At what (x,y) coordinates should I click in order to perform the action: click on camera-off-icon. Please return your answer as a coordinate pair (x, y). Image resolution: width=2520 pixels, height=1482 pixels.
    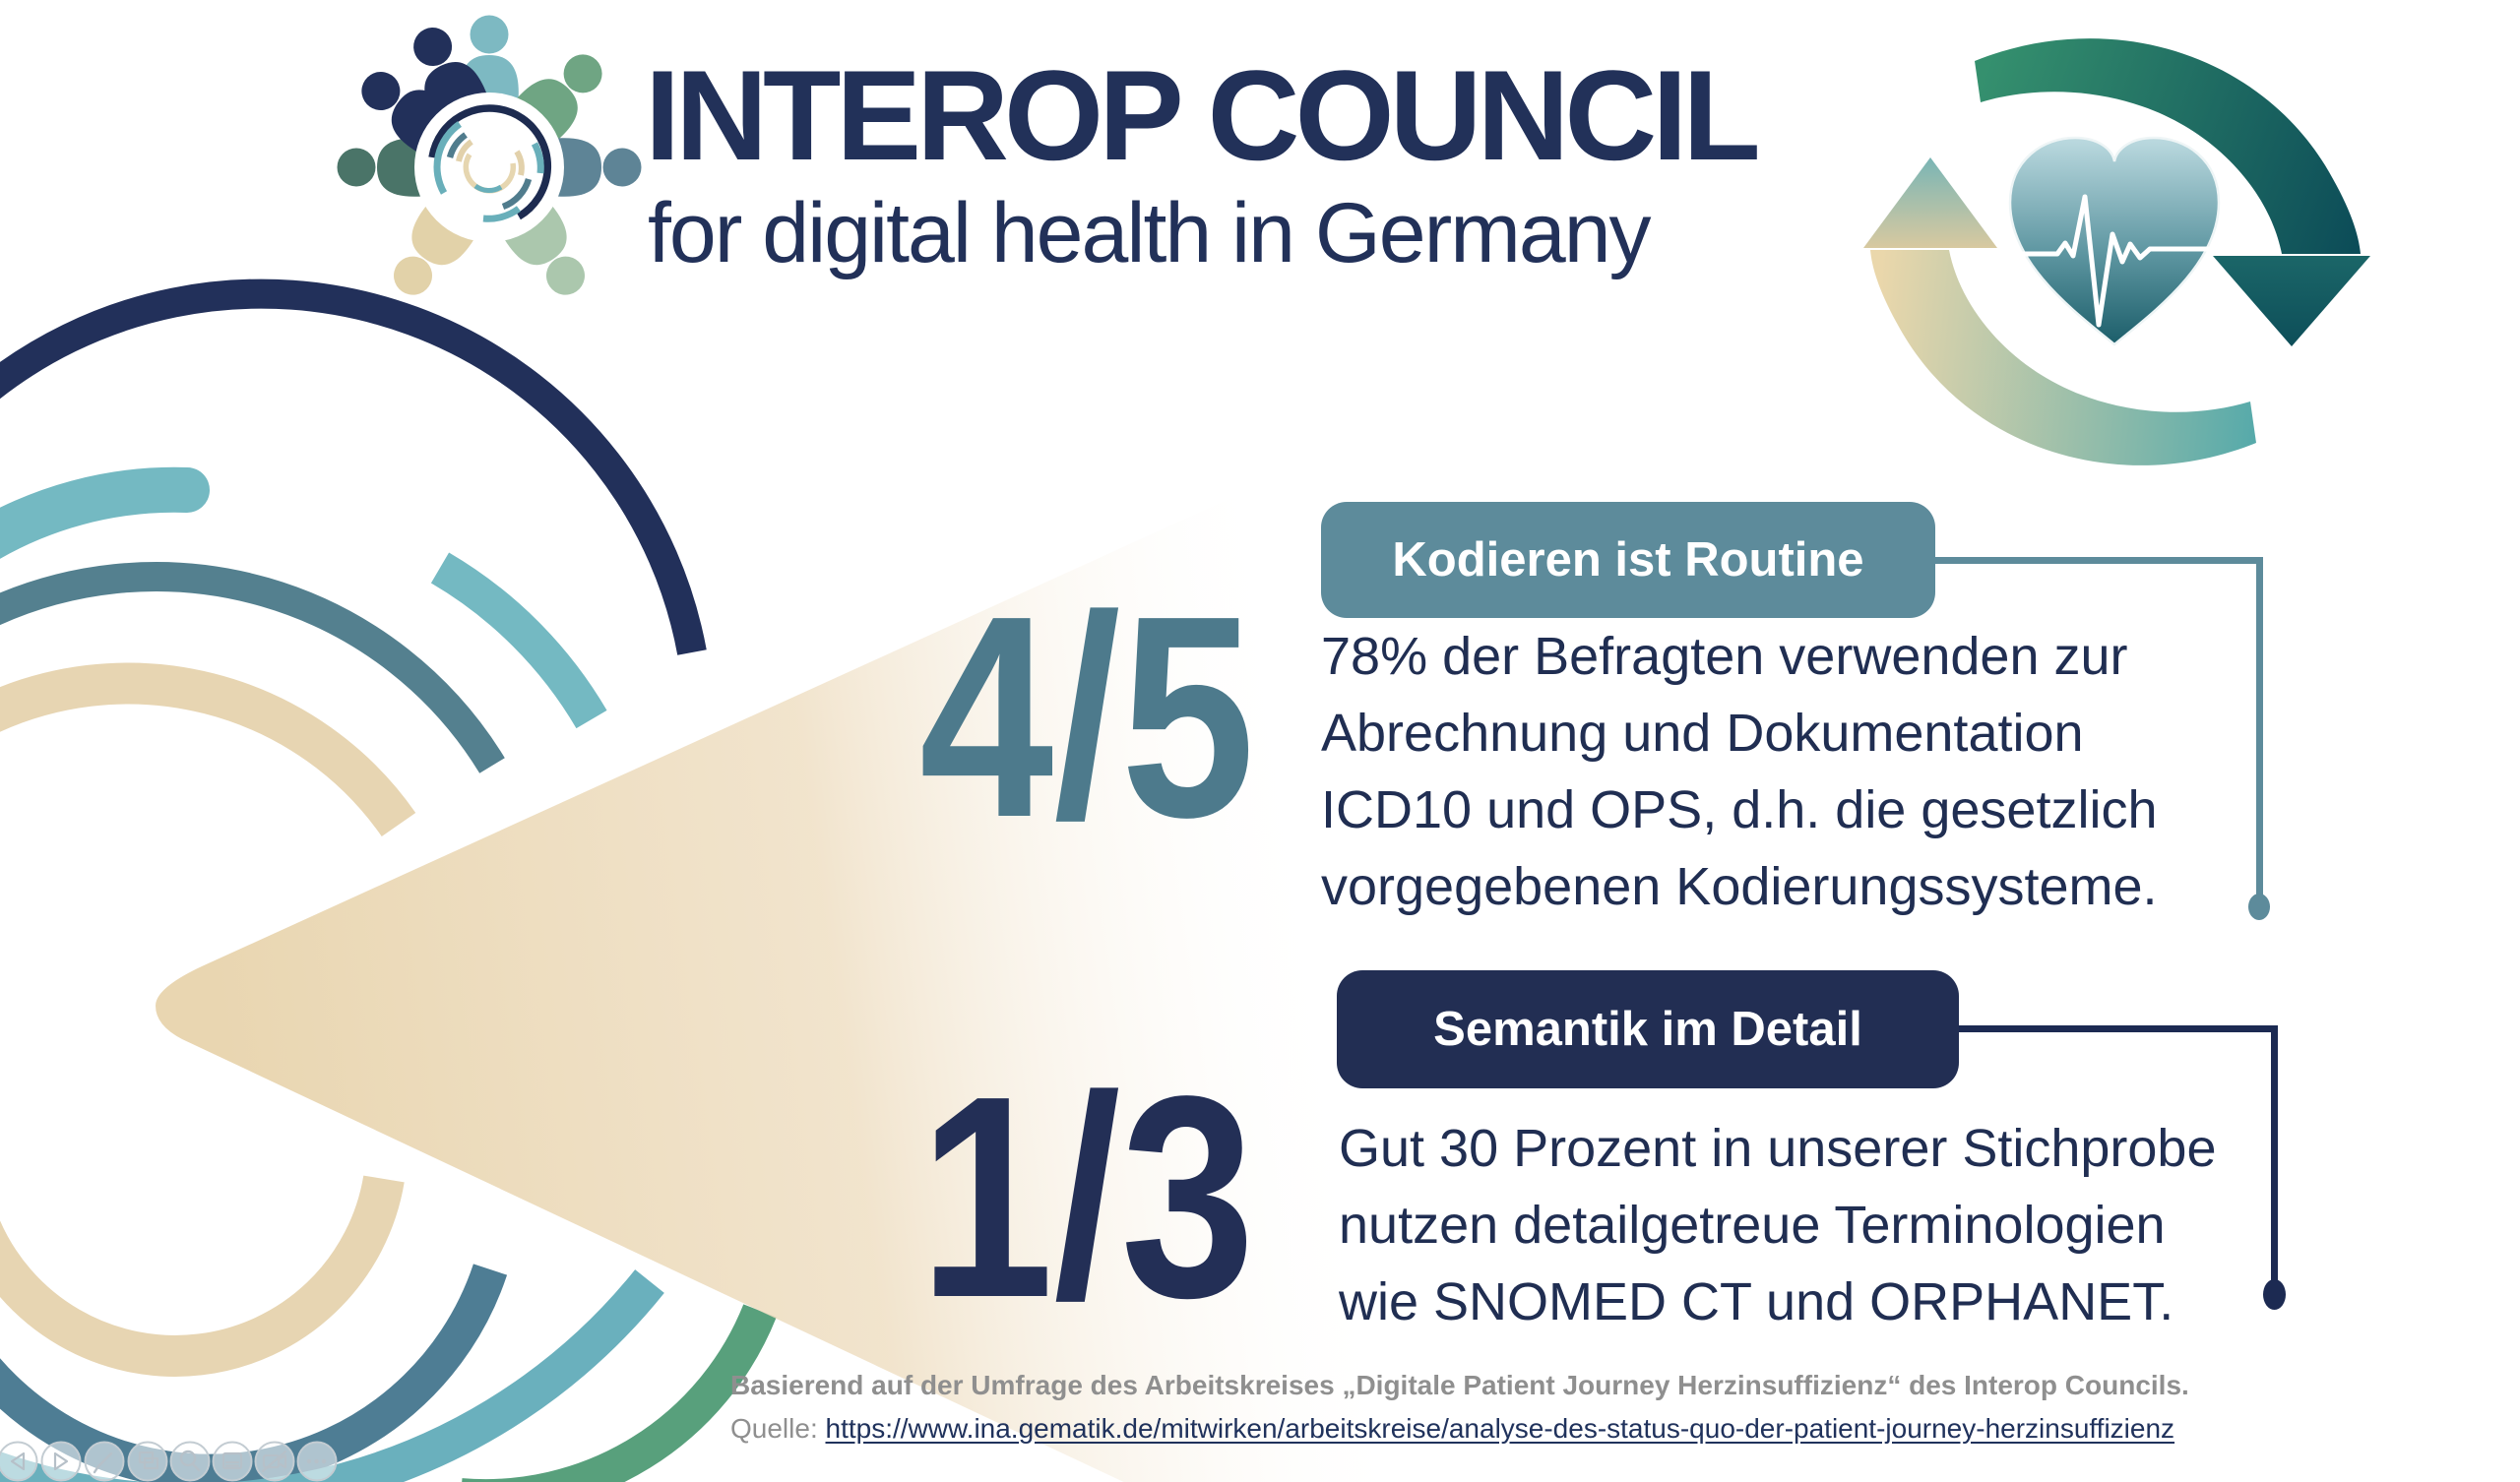
    Looking at the image, I should click on (274, 1461).